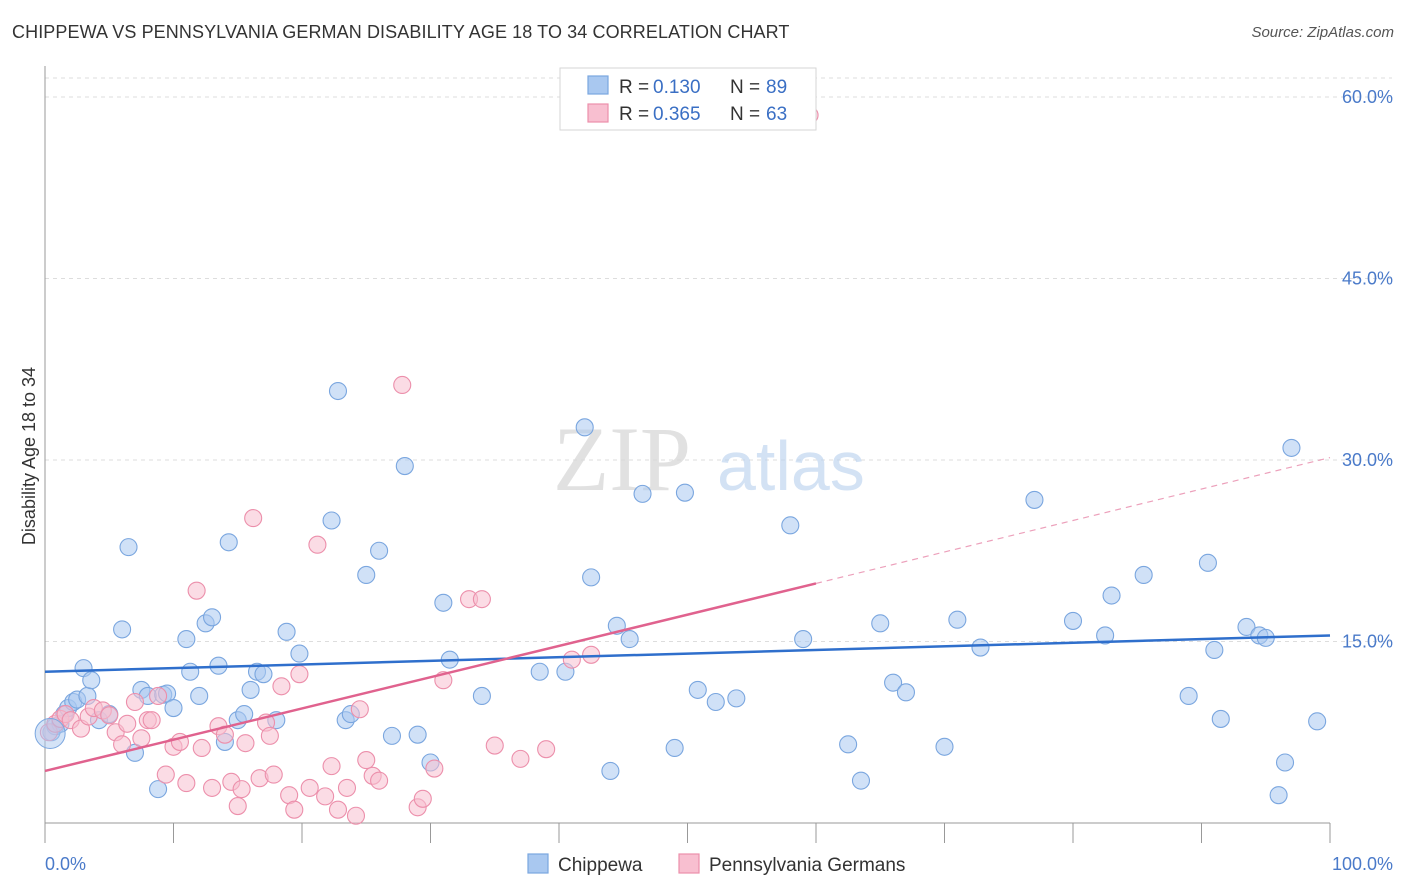 This screenshot has height=892, width=1406. Describe the element at coordinates (1073, 520) in the screenshot. I see `trend-extension-pennsylvania-germans` at that location.